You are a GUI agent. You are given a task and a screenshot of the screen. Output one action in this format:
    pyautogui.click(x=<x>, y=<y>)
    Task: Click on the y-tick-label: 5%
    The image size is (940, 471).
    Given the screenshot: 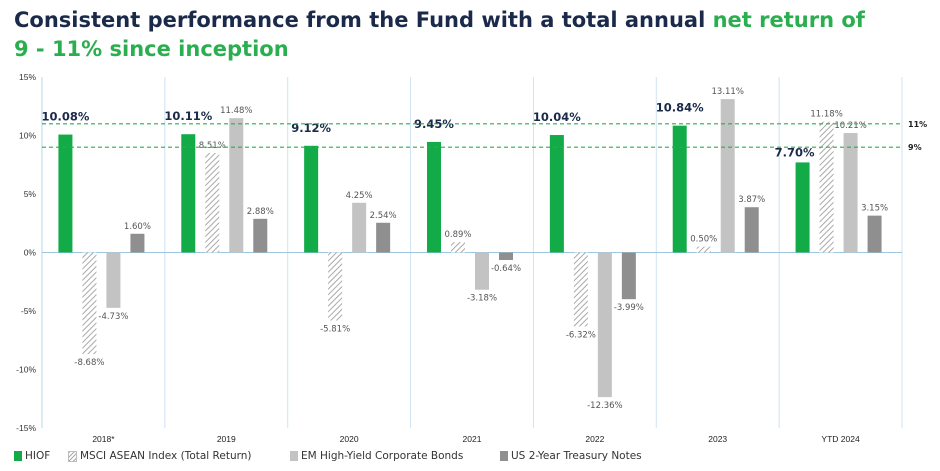 What is the action you would take?
    pyautogui.click(x=30, y=194)
    